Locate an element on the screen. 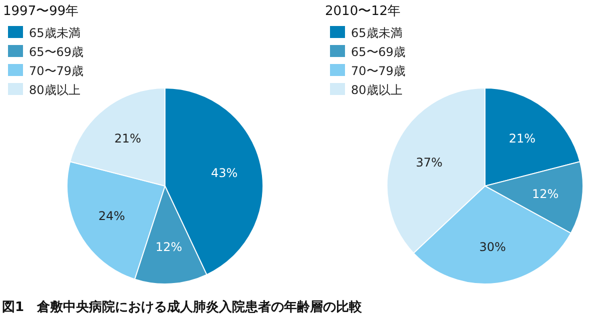  chart-title: 2010〜12年 is located at coordinates (363, 11).